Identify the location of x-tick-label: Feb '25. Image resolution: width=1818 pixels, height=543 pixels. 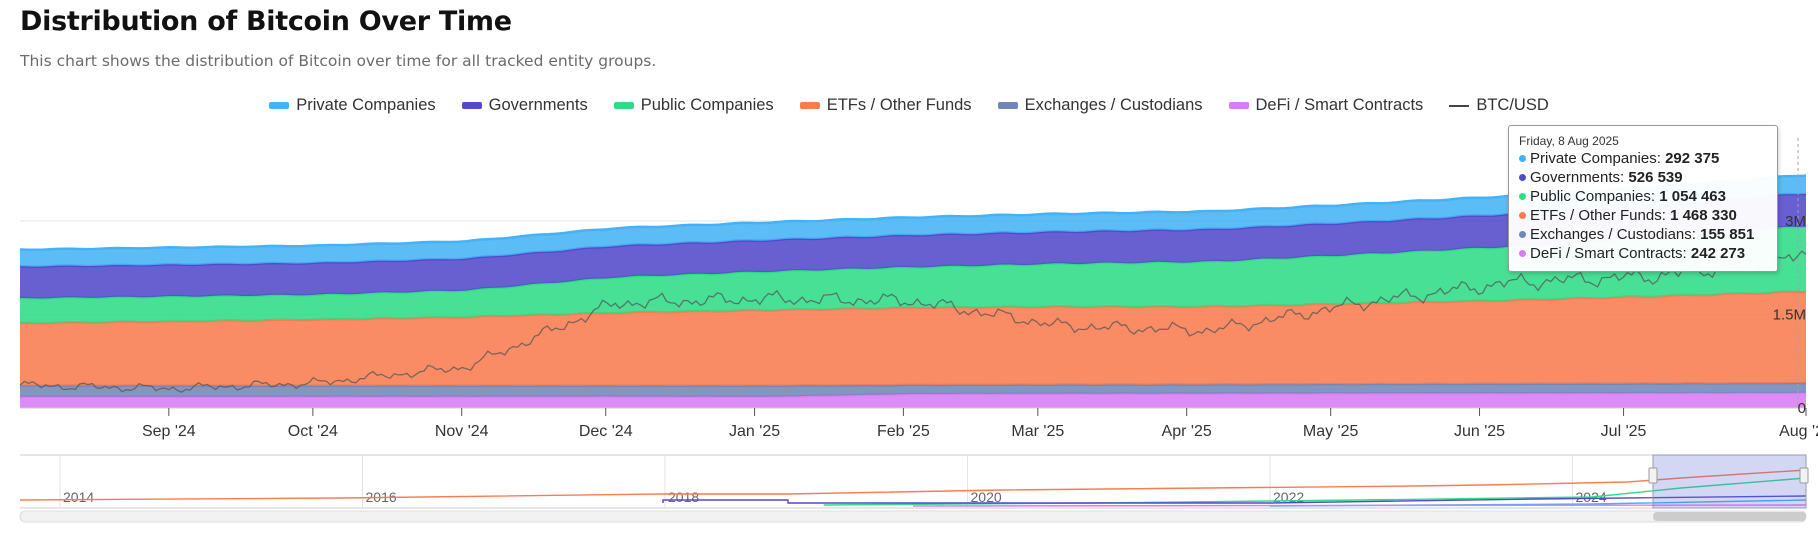
(903, 431).